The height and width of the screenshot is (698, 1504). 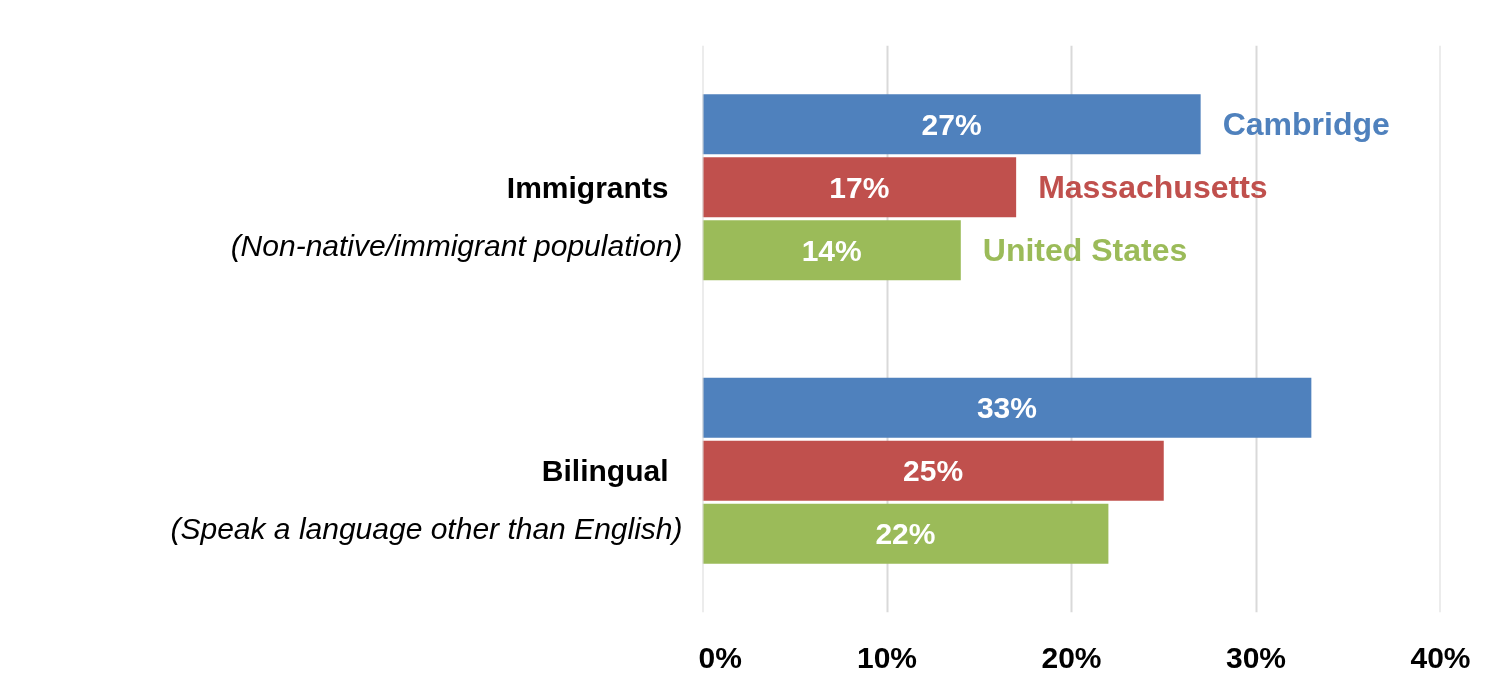 I want to click on data-label: 22%, so click(x=905, y=534).